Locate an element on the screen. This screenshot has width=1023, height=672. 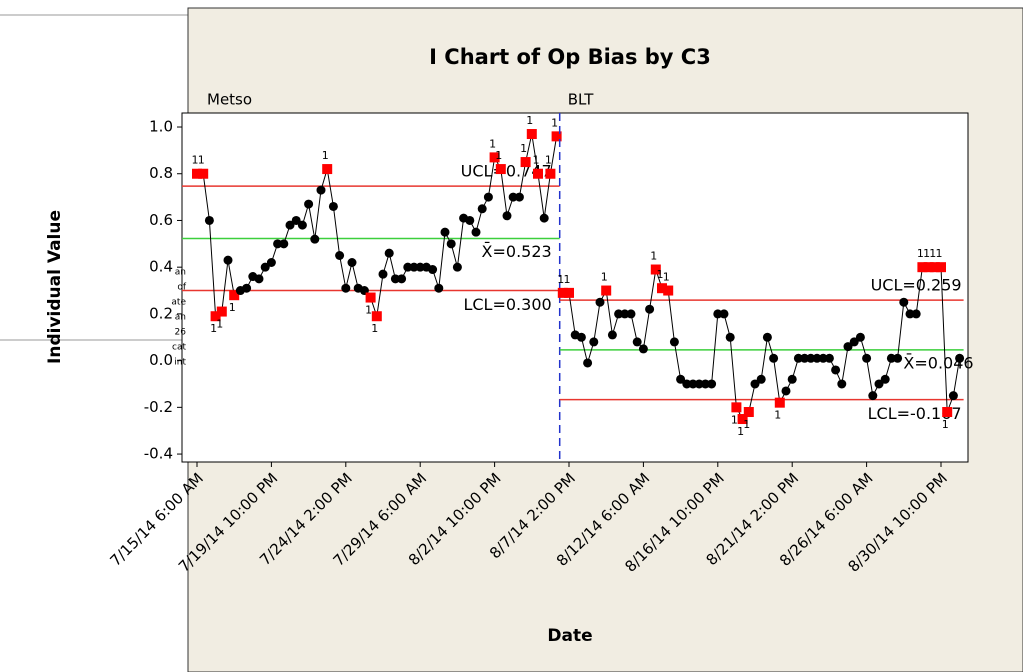
y-tick-label: -0.4 is located at coordinates (158, 454).